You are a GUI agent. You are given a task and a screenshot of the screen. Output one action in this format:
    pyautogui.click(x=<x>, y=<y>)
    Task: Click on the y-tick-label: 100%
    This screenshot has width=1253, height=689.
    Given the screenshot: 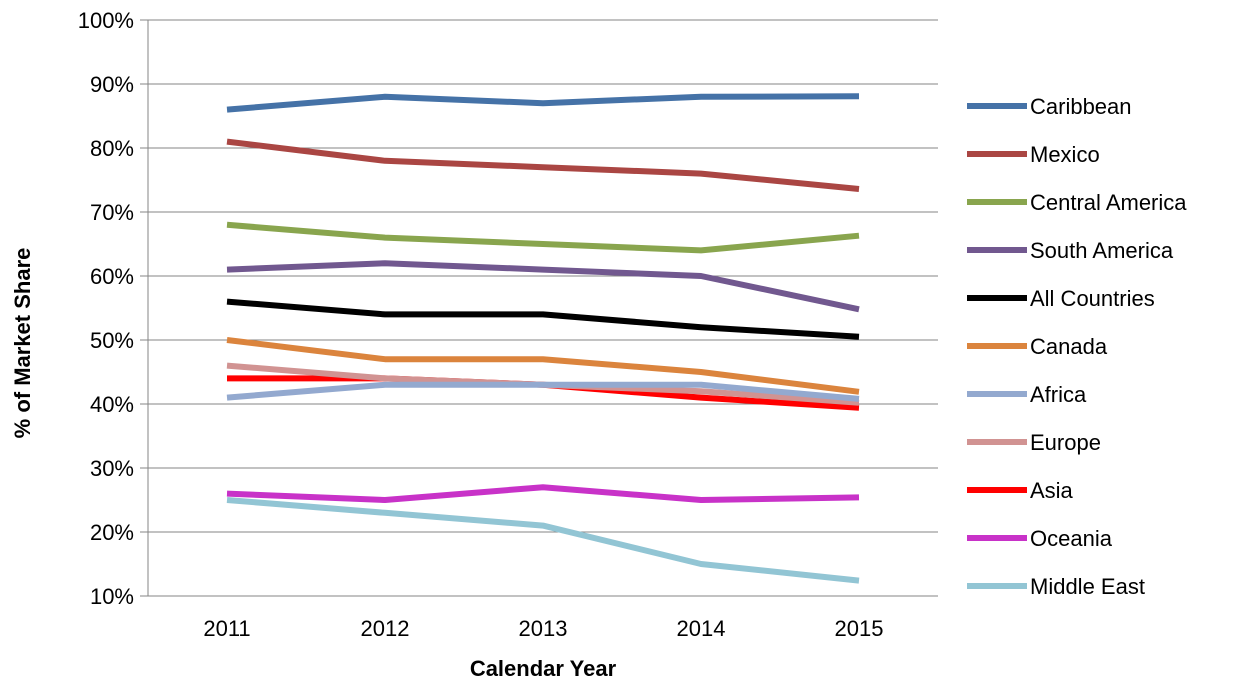 What is the action you would take?
    pyautogui.click(x=106, y=20)
    